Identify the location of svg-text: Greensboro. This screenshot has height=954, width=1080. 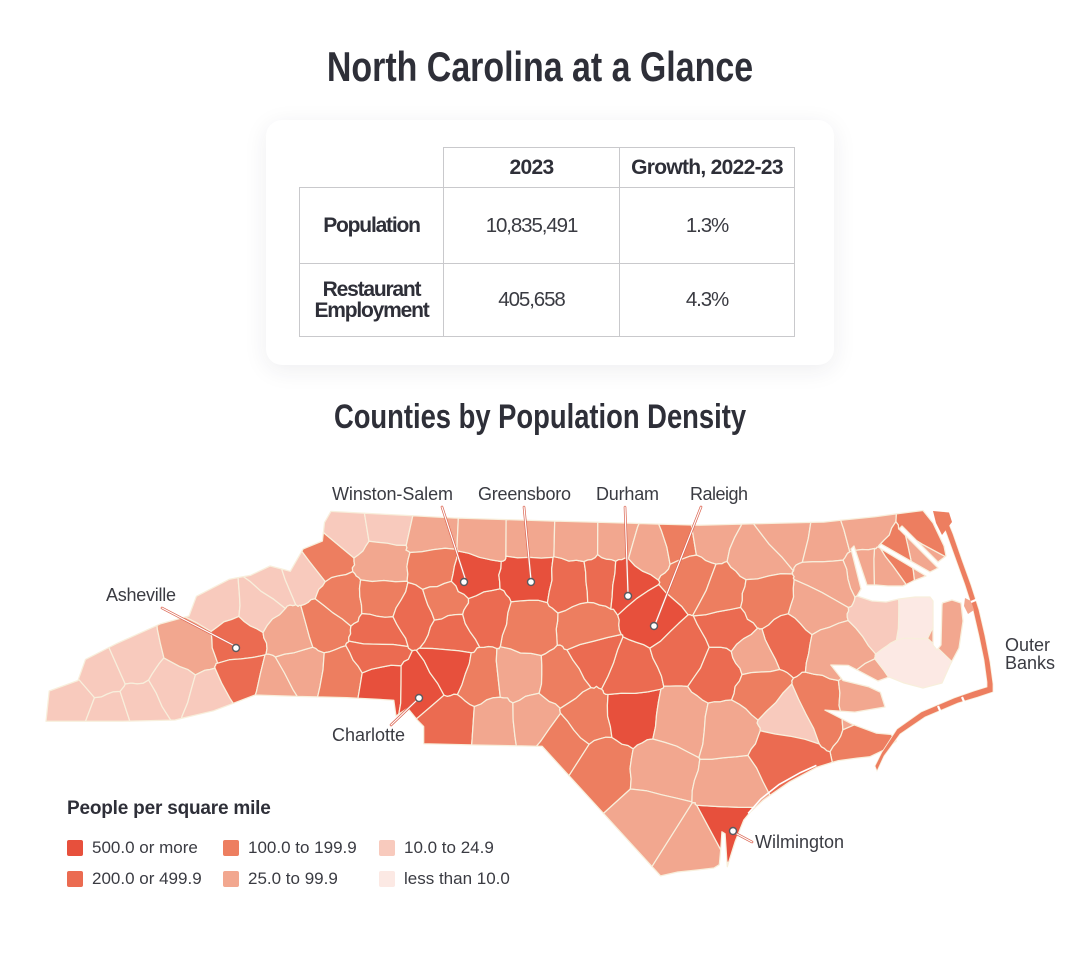
(524, 494).